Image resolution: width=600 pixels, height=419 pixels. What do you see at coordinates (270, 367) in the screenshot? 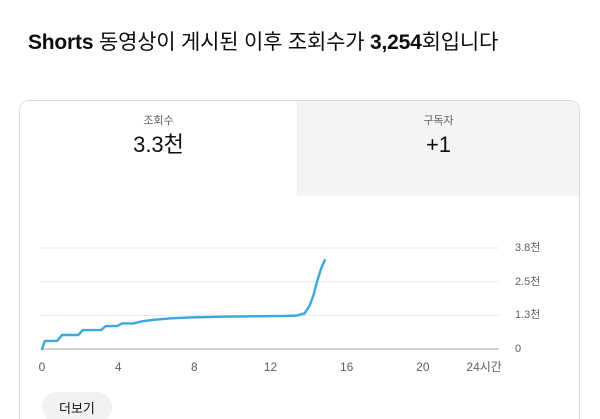
I see `x-tick-label: 12` at bounding box center [270, 367].